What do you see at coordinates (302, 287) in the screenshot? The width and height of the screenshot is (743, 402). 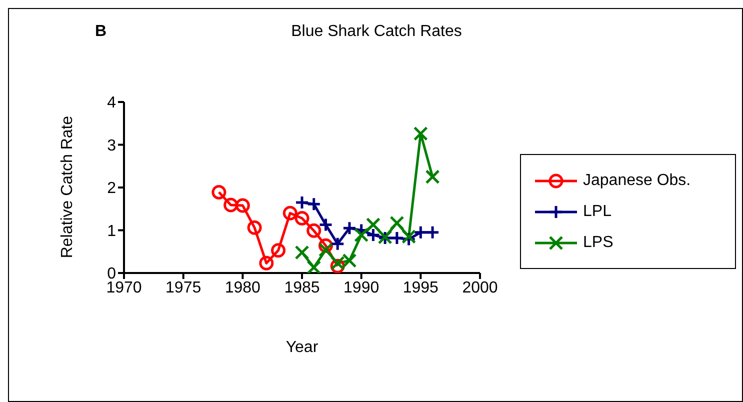 I see `x-tick-label: 1985` at bounding box center [302, 287].